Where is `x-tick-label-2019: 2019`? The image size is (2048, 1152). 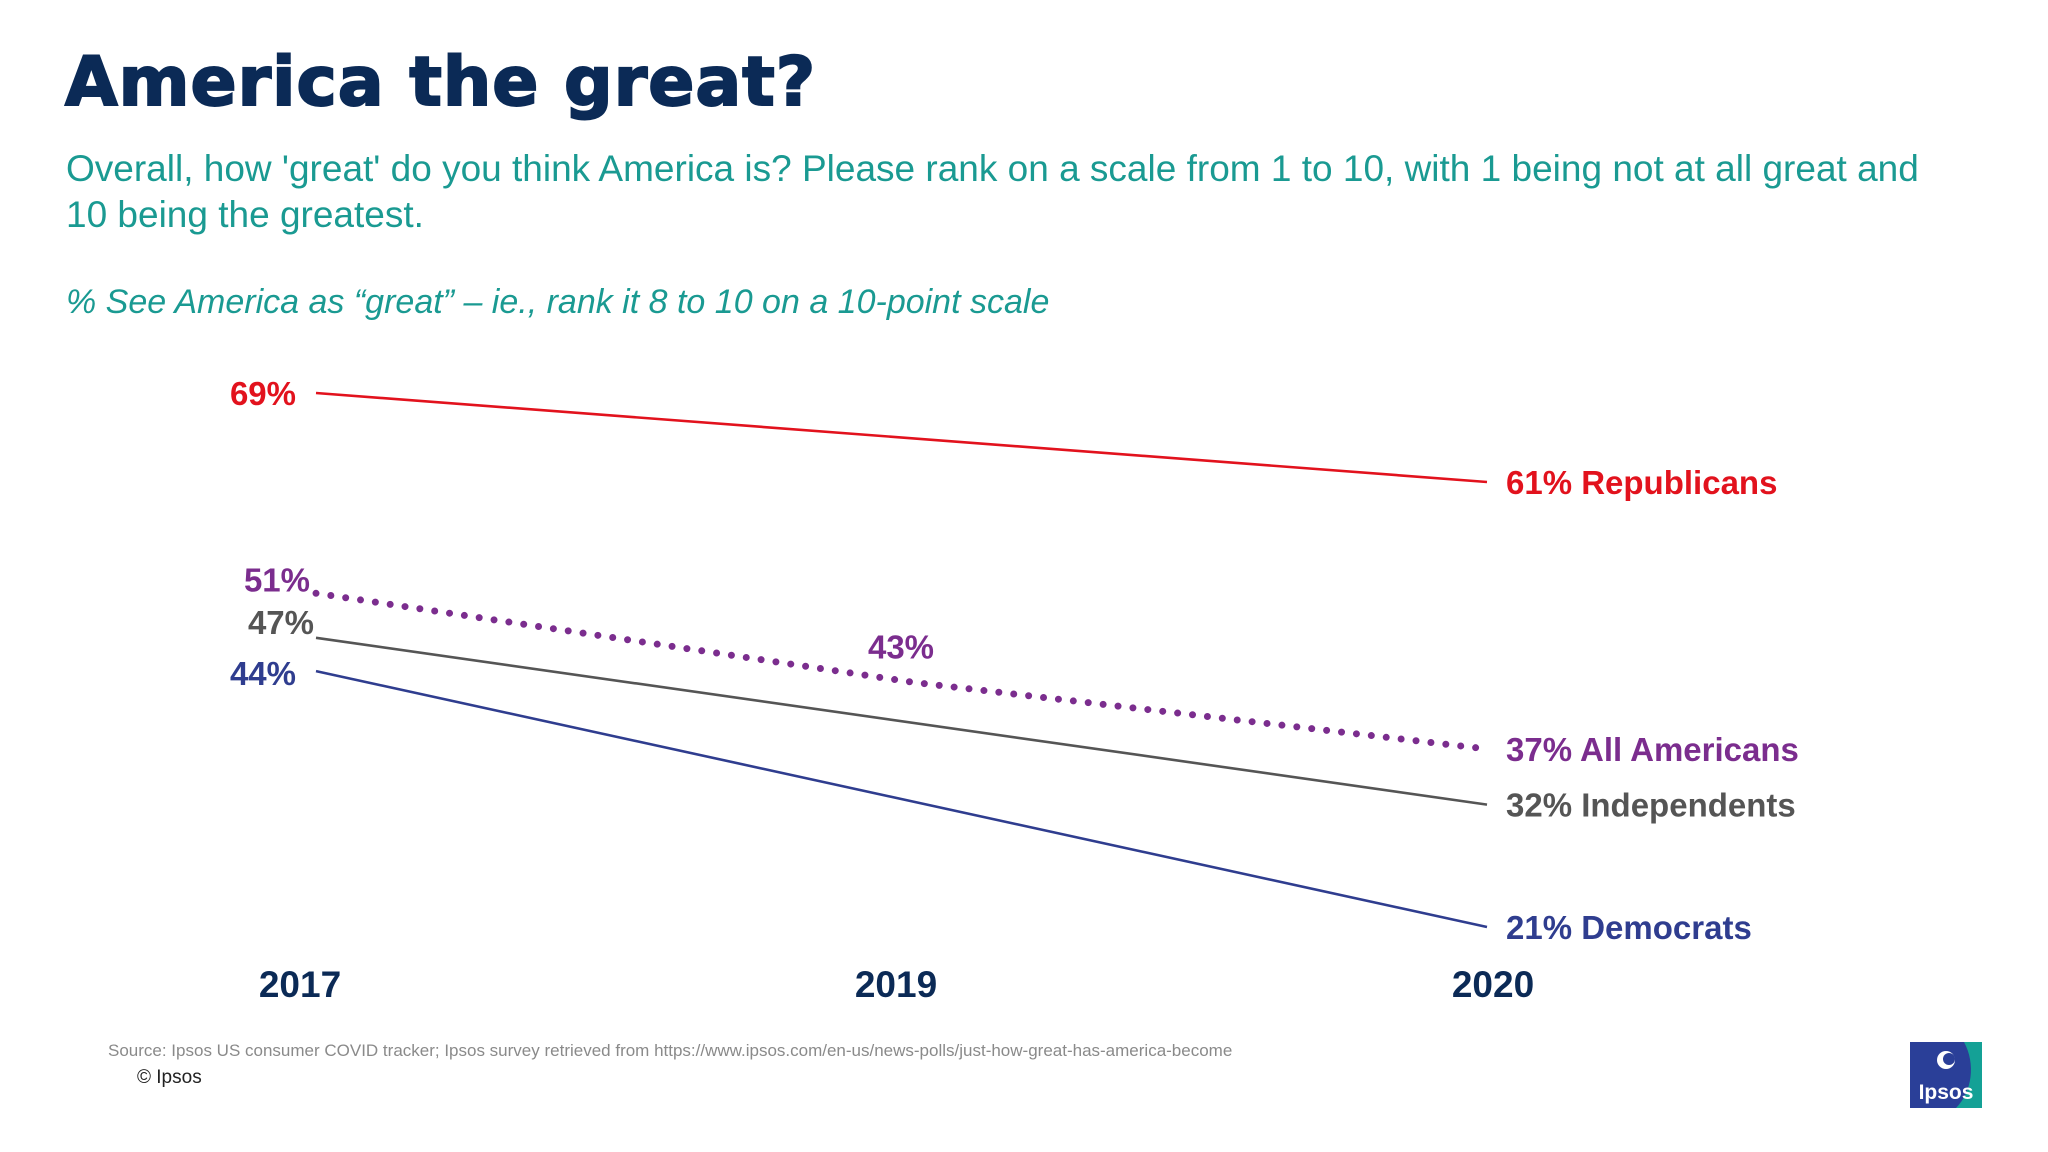 x-tick-label-2019: 2019 is located at coordinates (896, 984).